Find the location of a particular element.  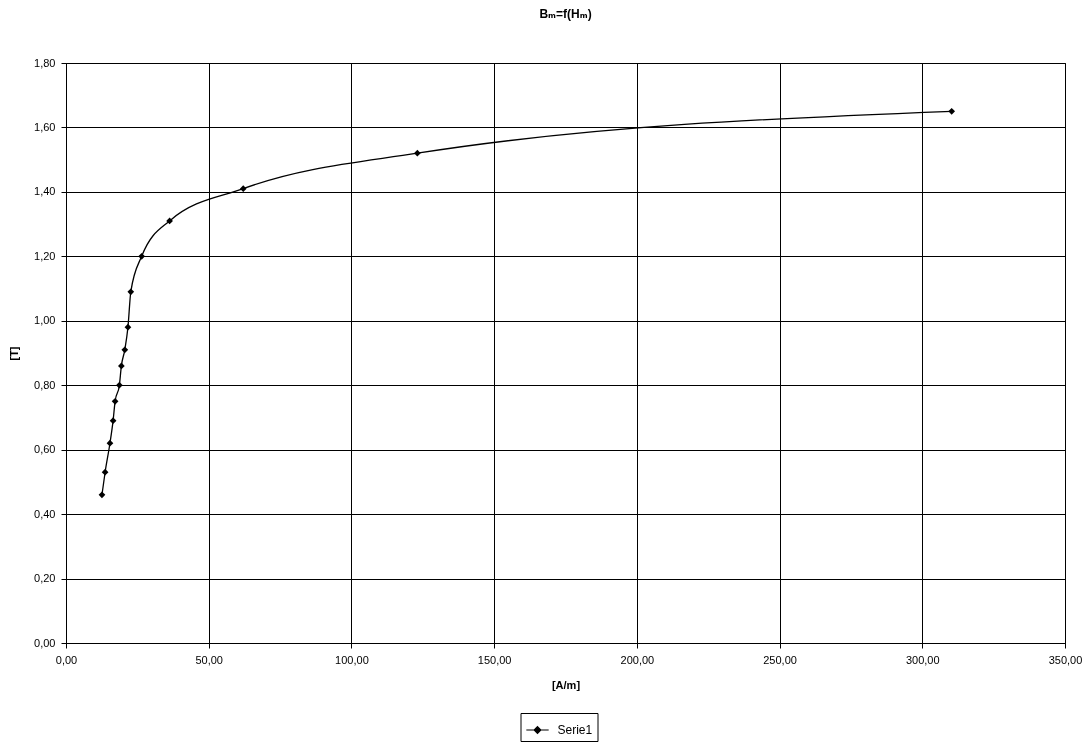

x-tick-label: 350,00 is located at coordinates (1065, 659).